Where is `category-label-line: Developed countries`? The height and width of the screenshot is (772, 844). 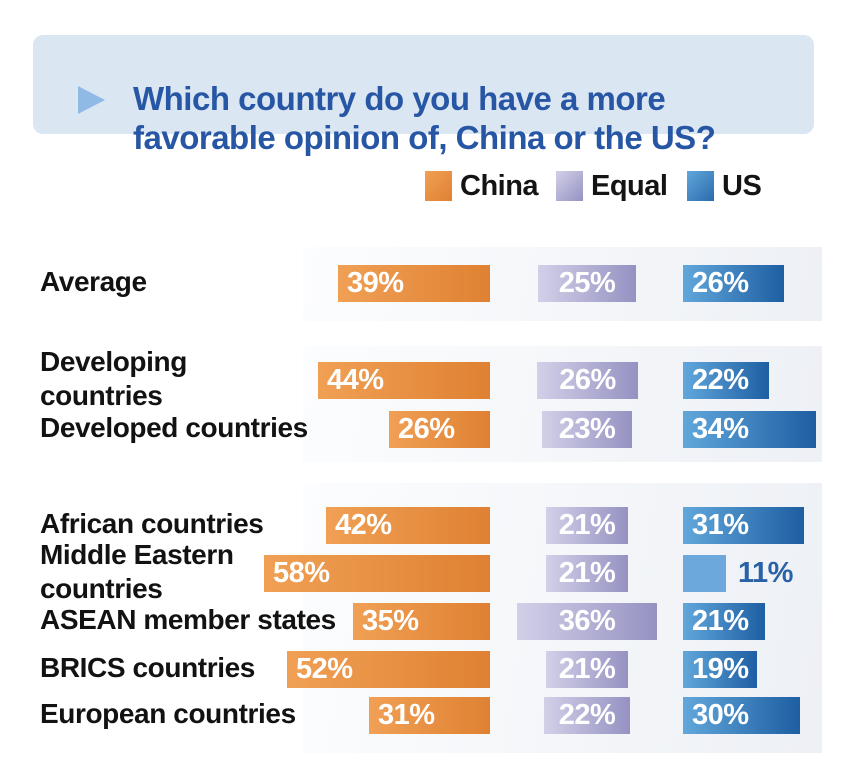
category-label-line: Developed countries is located at coordinates (174, 427).